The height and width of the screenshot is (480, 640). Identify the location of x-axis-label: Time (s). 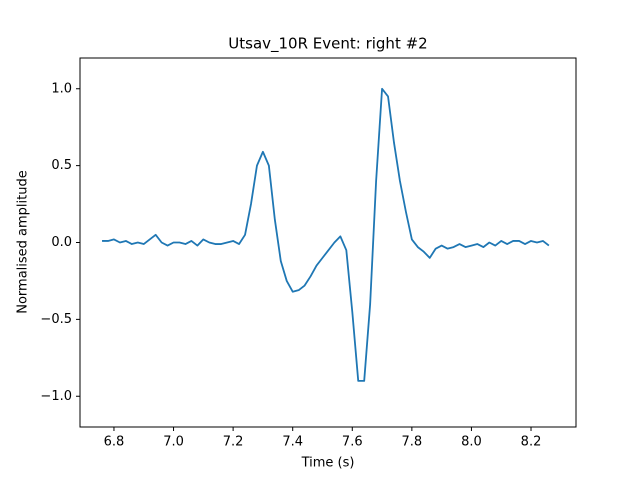
(328, 463).